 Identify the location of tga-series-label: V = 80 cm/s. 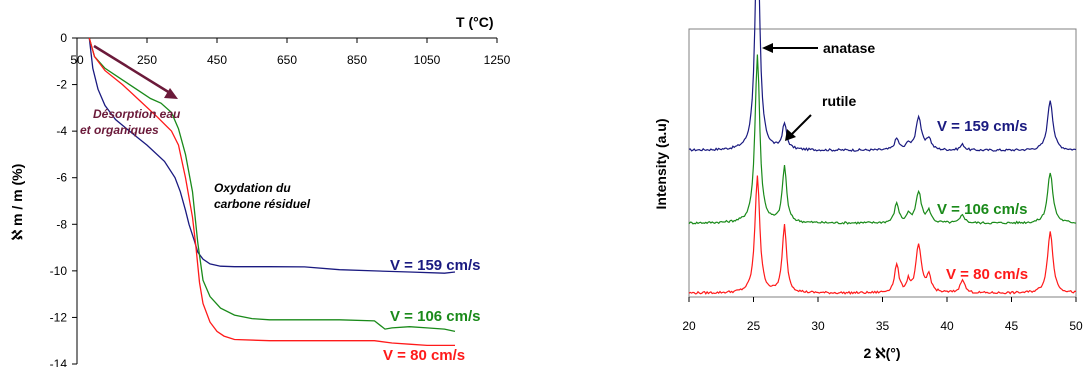
(424, 355).